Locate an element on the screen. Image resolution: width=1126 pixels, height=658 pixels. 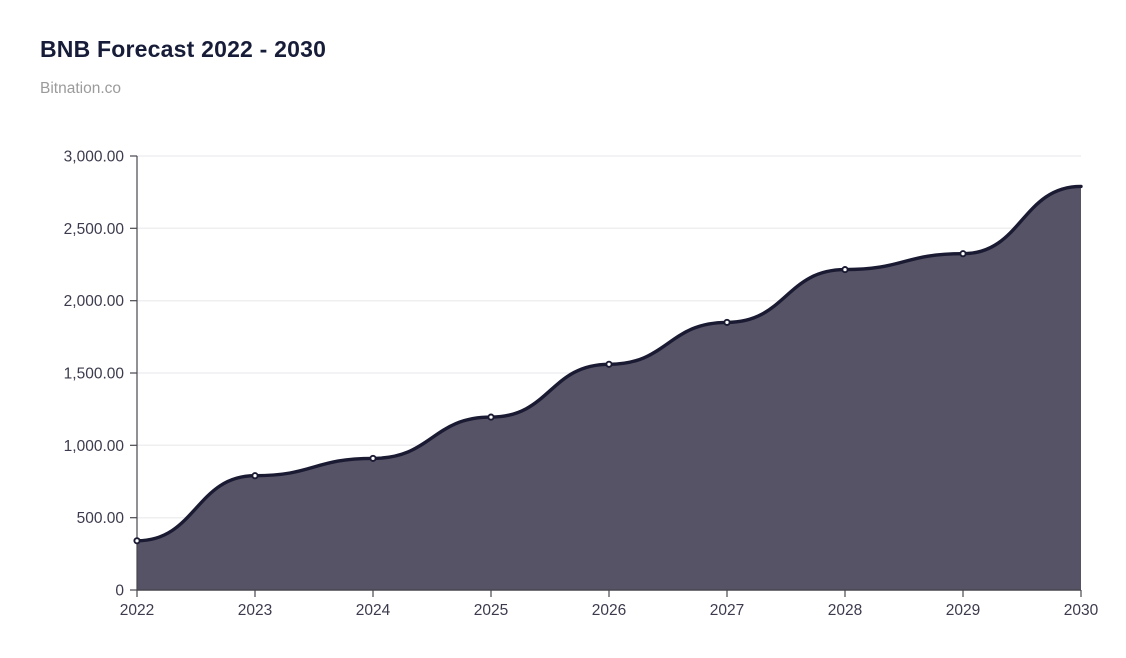
x-axis-tick-label: 2025 is located at coordinates (491, 610).